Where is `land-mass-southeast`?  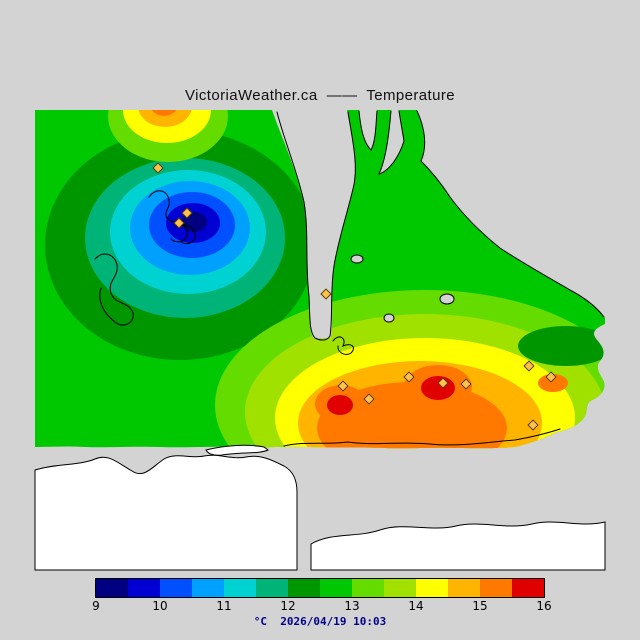
land-mass-southeast is located at coordinates (458, 546).